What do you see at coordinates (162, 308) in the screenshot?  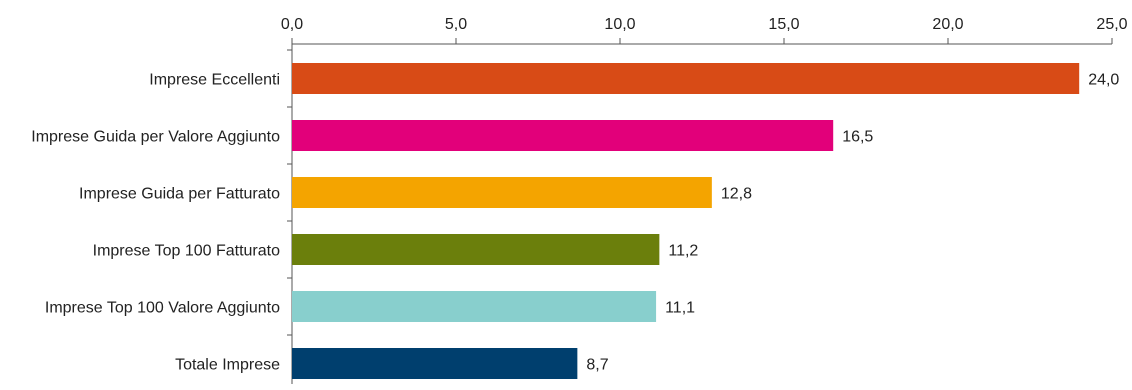 I see `category-label: Imprese Top 100 Valore Aggiunto` at bounding box center [162, 308].